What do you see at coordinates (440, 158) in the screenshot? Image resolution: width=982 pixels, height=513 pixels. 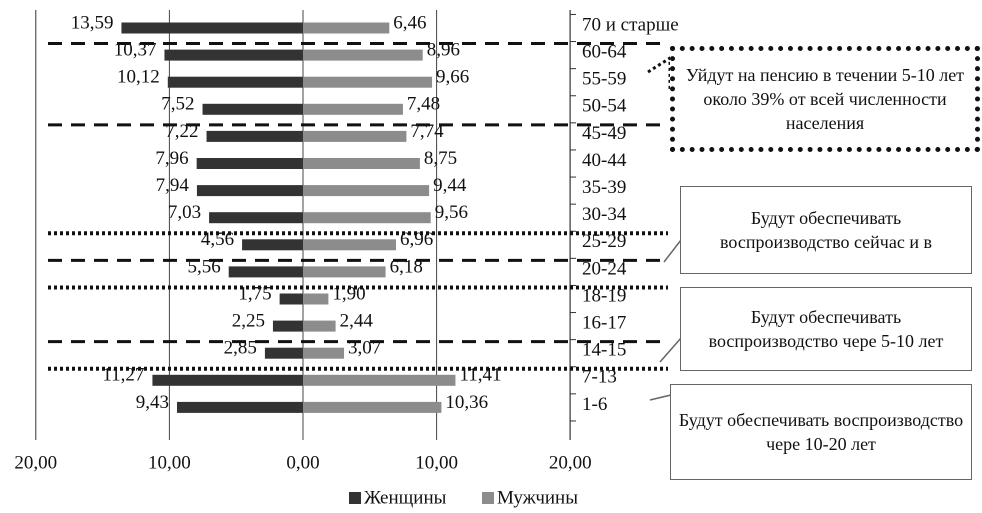 I see `data-label-men: 8,75` at bounding box center [440, 158].